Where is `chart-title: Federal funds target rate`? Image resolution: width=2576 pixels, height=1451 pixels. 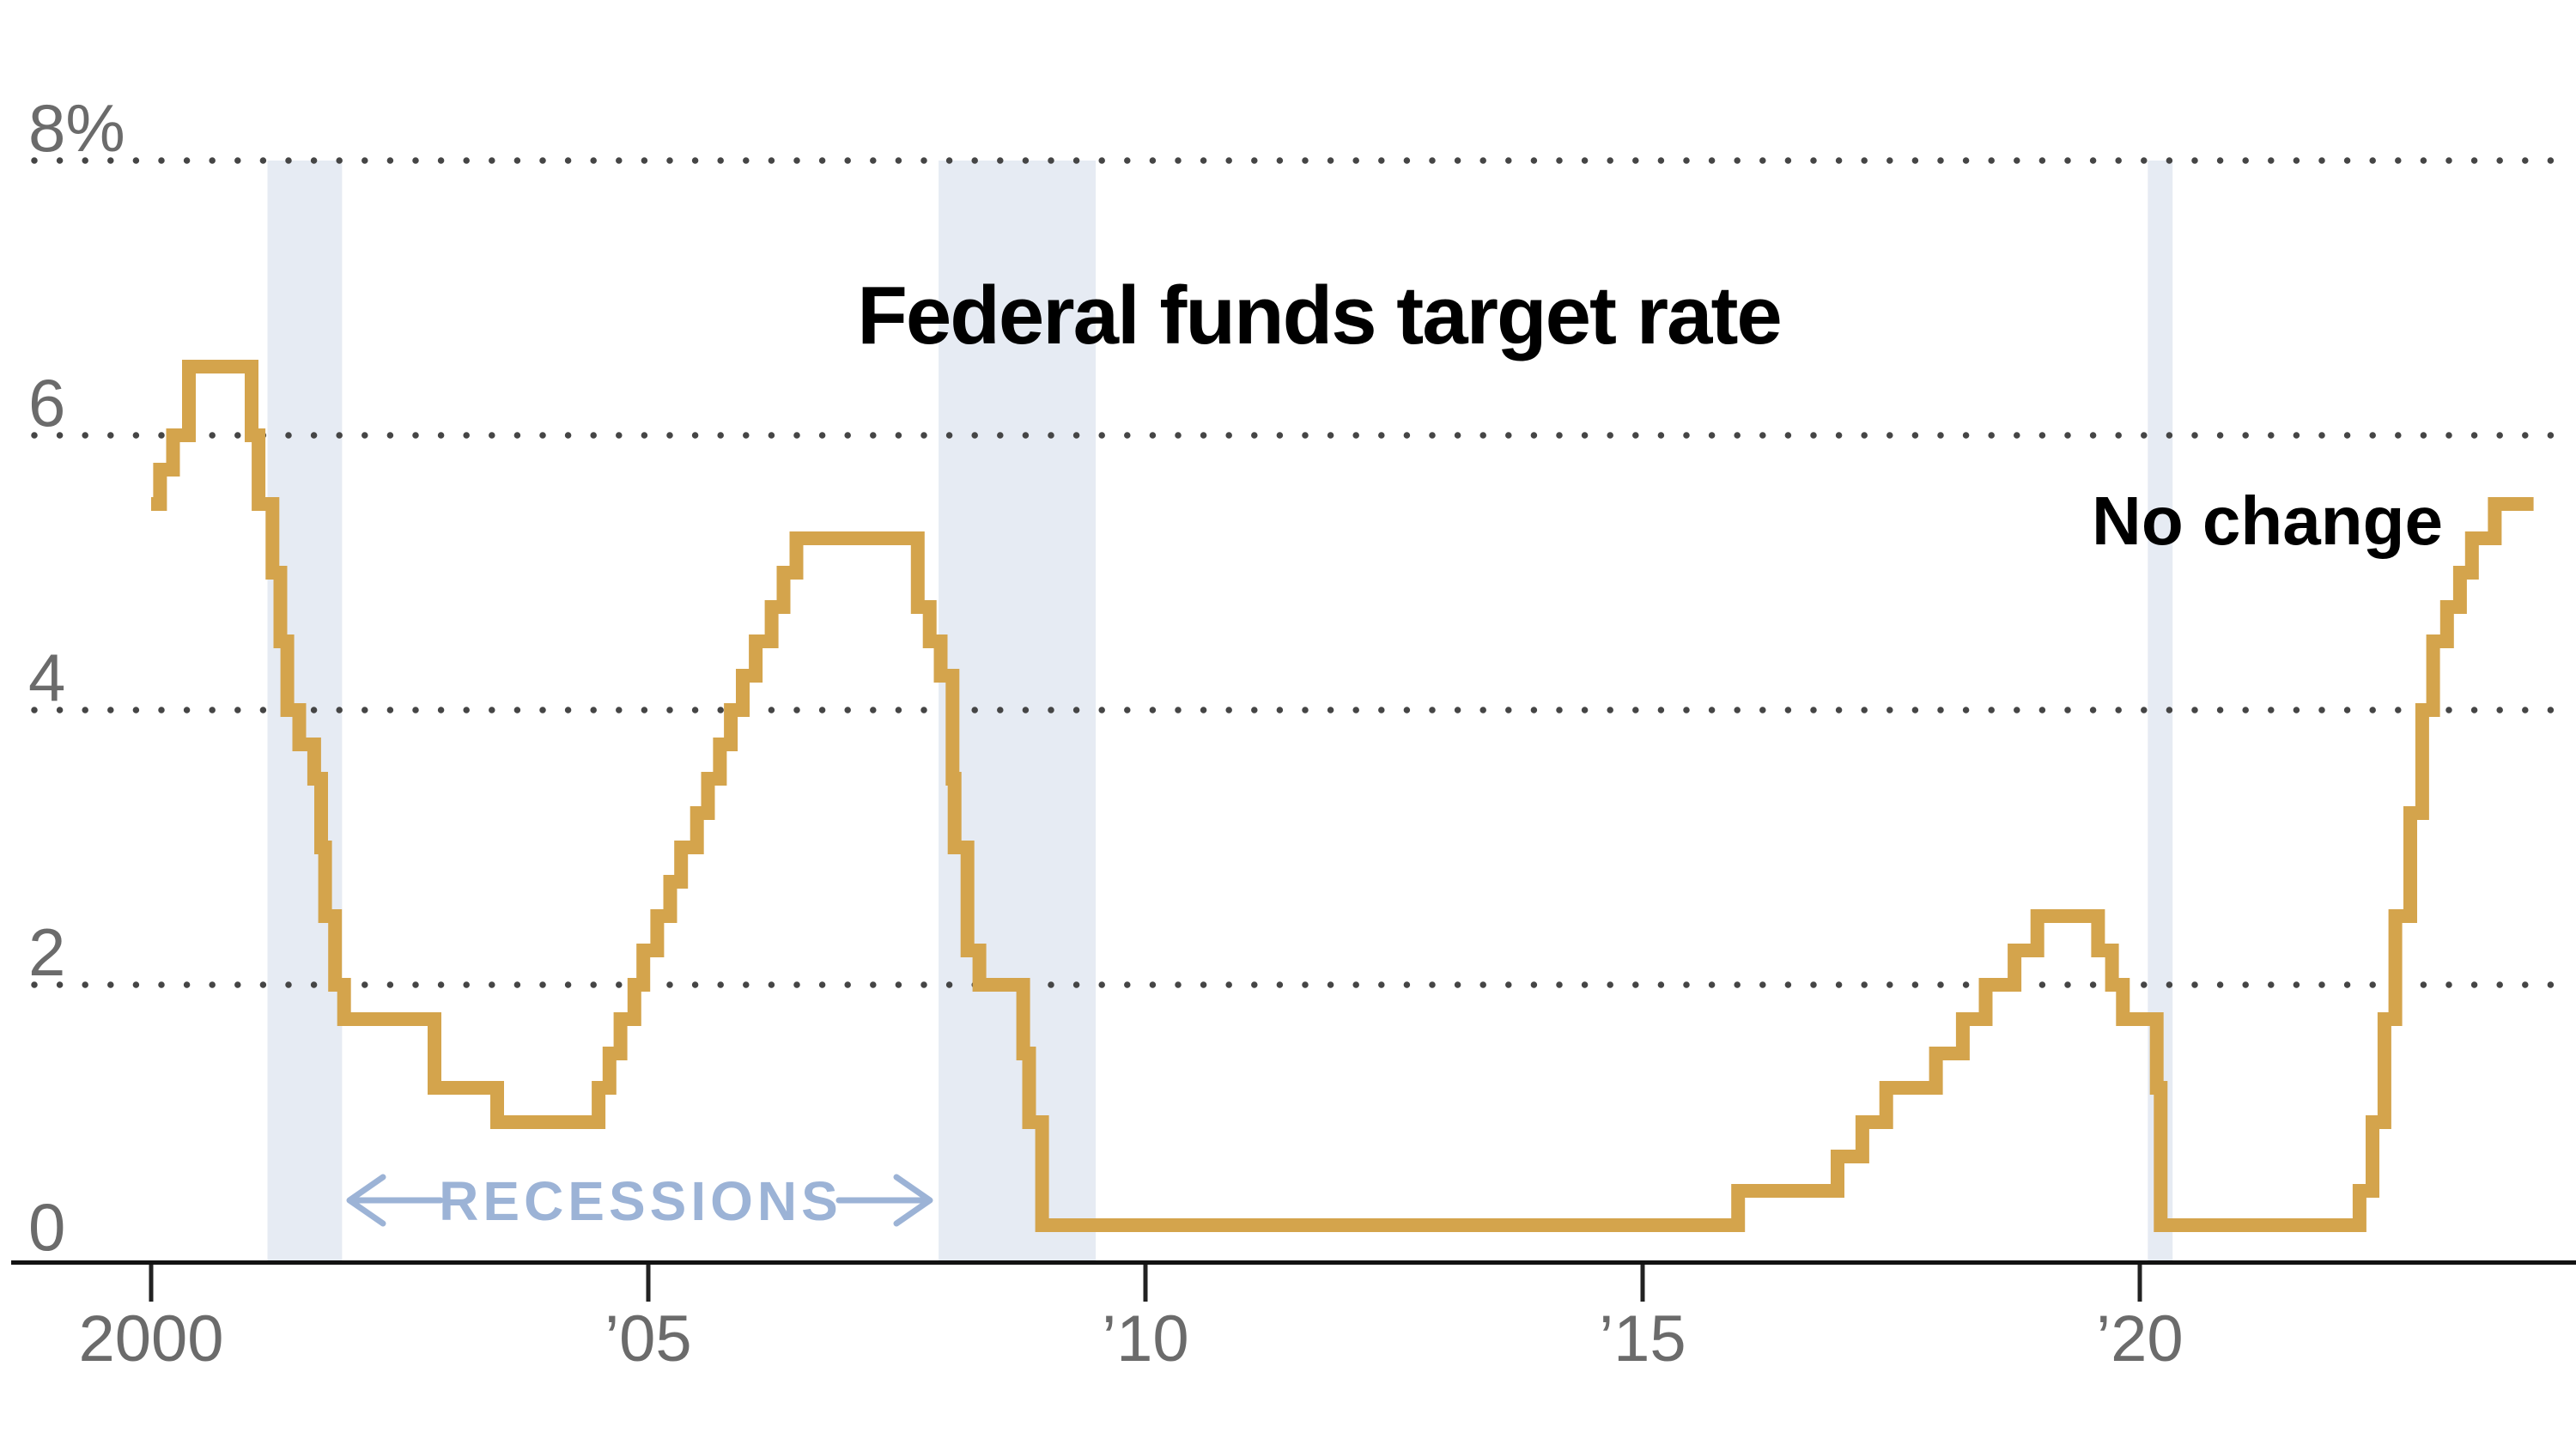
chart-title: Federal funds target rate is located at coordinates (1319, 316).